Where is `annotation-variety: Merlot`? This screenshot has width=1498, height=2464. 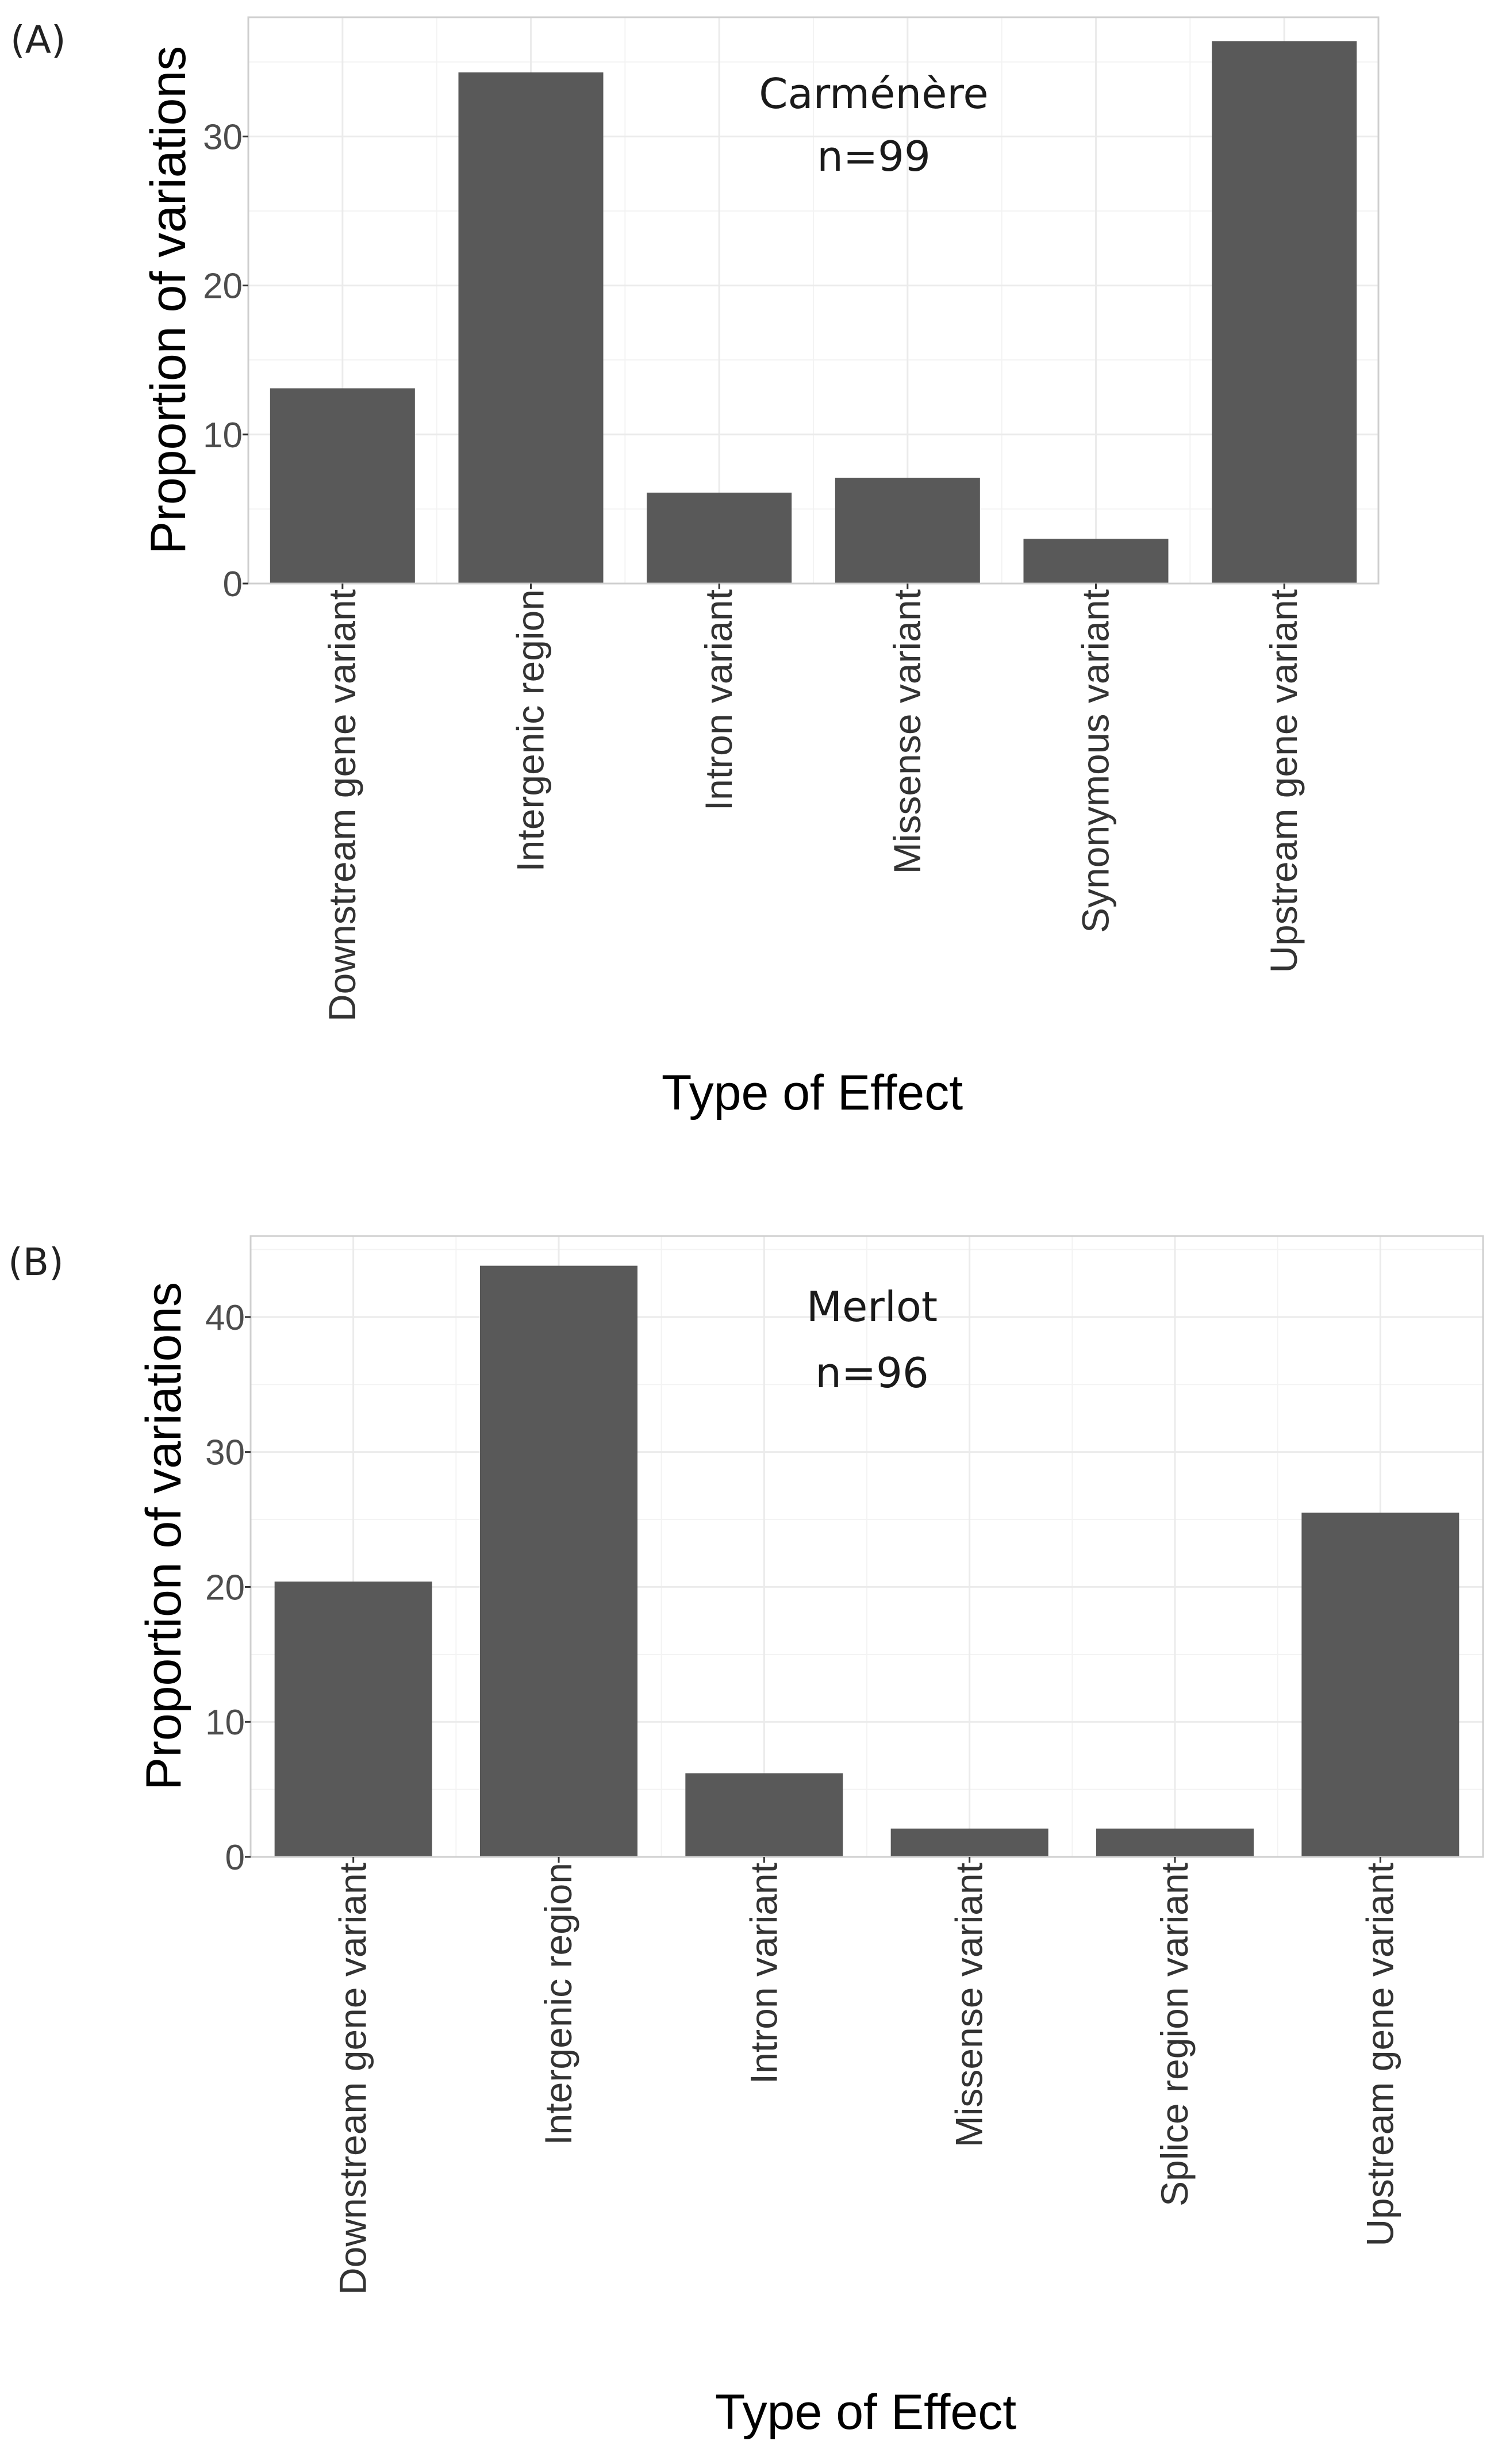 annotation-variety: Merlot is located at coordinates (872, 1307).